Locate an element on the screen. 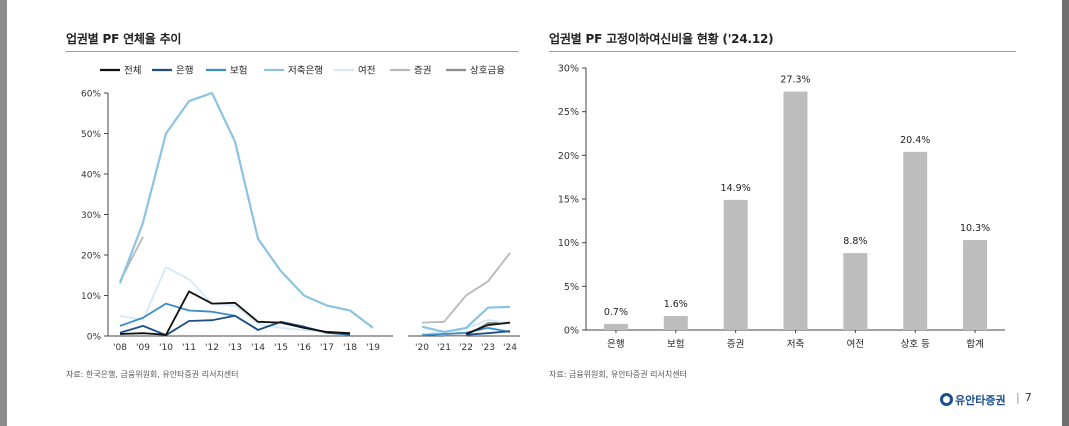 The height and width of the screenshot is (426, 1069). left-title-rule is located at coordinates (292, 51).